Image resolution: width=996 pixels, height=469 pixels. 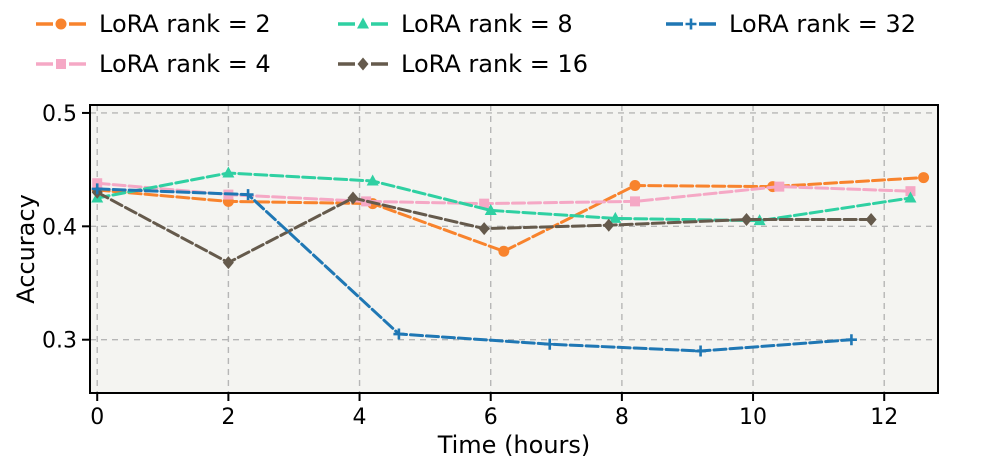 I want to click on legend-plus-line-icon, so click(x=691, y=24).